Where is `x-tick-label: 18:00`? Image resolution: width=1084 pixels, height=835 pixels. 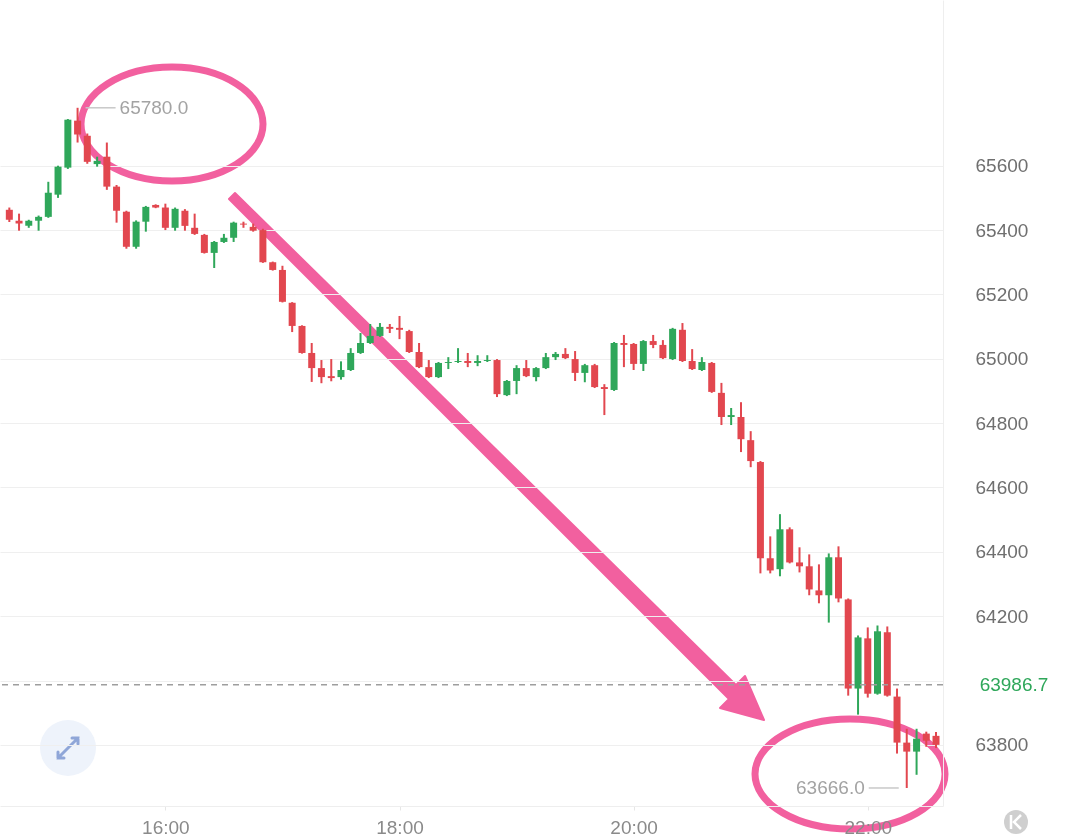
x-tick-label: 18:00 is located at coordinates (400, 825).